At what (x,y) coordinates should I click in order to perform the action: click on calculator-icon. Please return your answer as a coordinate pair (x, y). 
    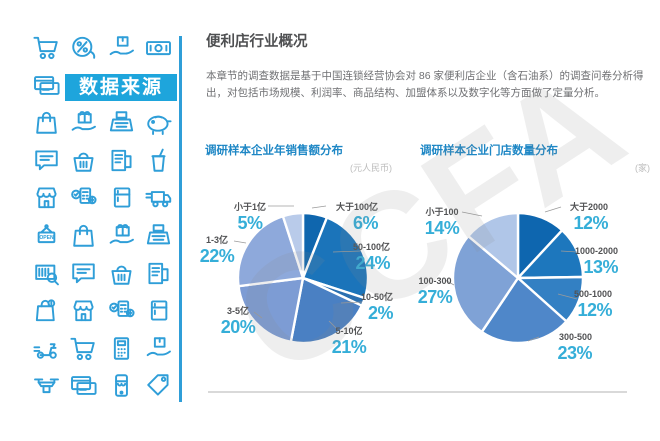
    Looking at the image, I should click on (121, 348).